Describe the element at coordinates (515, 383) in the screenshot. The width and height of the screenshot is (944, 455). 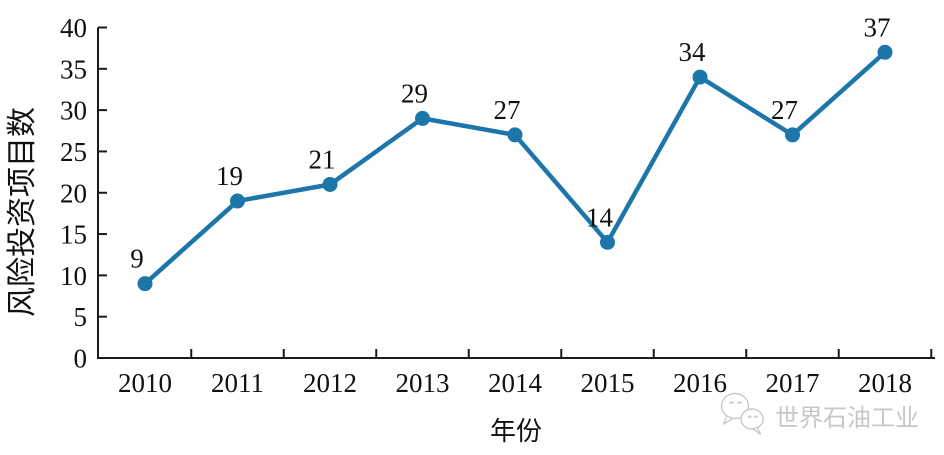
I see `x-tick-label: 2014` at that location.